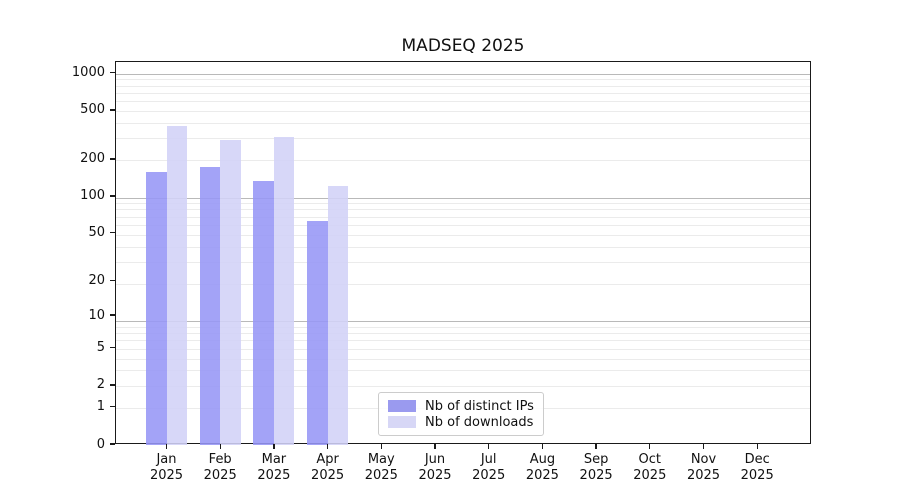  What do you see at coordinates (596, 459) in the screenshot?
I see `x-tick-month: Sep` at bounding box center [596, 459].